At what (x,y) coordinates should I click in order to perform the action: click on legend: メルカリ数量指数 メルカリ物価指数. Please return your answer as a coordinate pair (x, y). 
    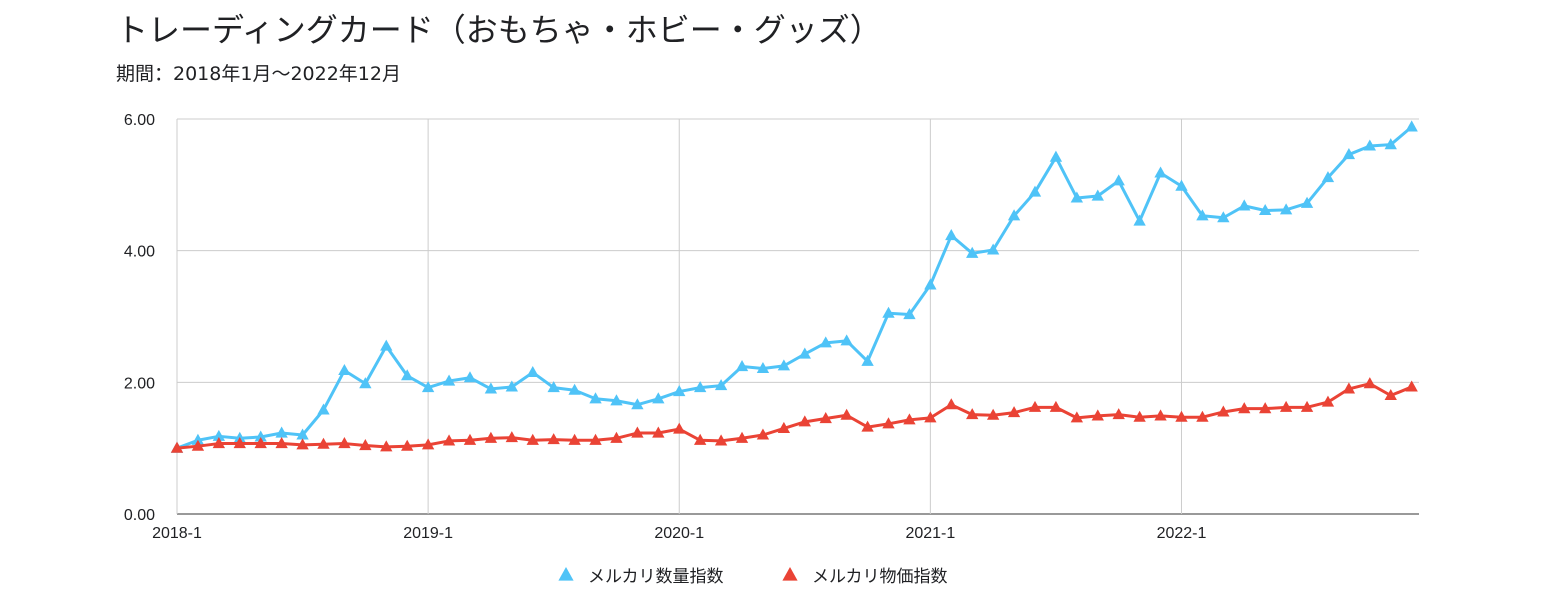
    Looking at the image, I should click on (753, 577).